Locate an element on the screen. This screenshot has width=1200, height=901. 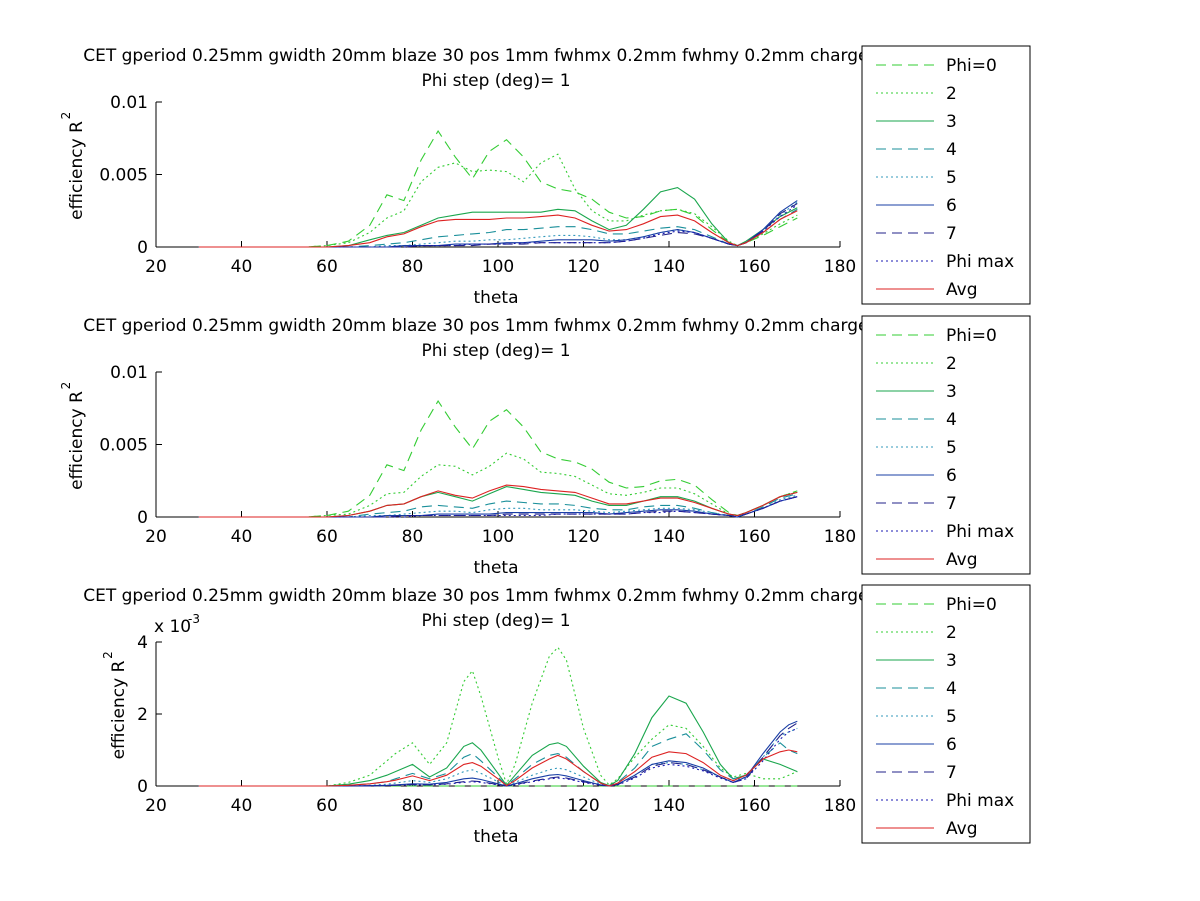
y-tick-label: 4 is located at coordinates (142, 643).